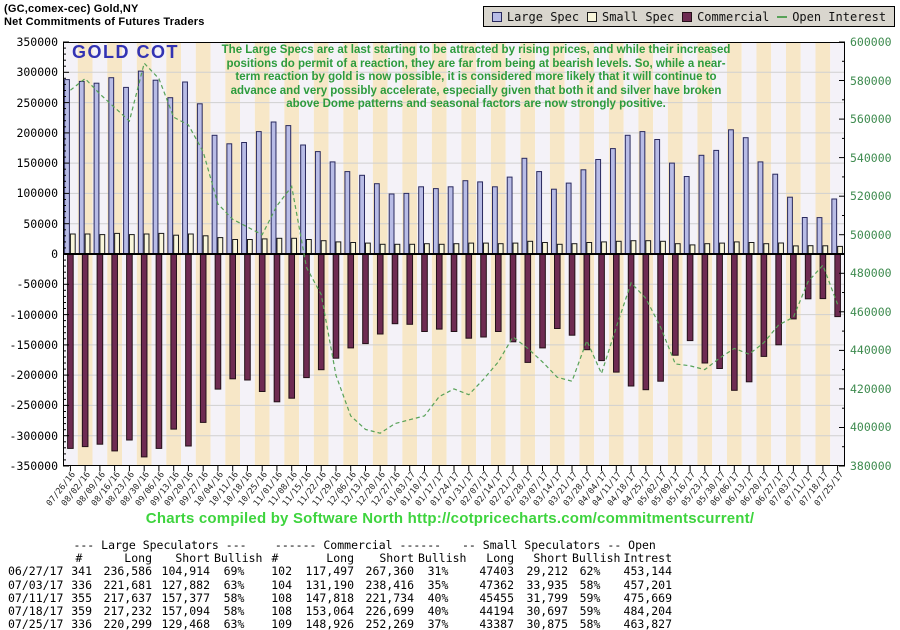 Image resolution: width=900 pixels, height=630 pixels. I want to click on table-cell-value: 43387, so click(496, 623).